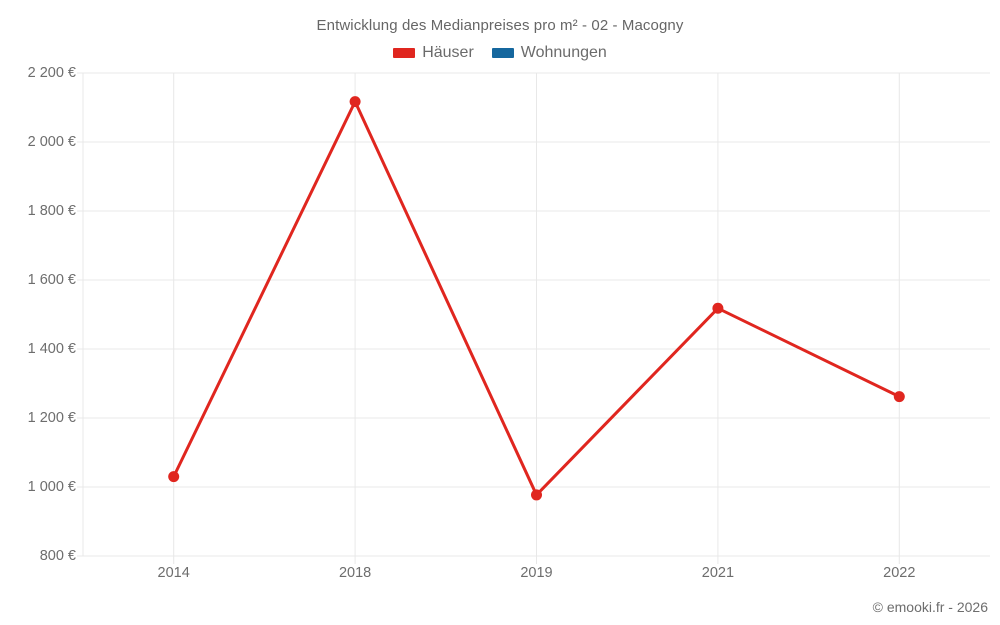  I want to click on y-axis-tick-label: 1 600 €, so click(51, 280).